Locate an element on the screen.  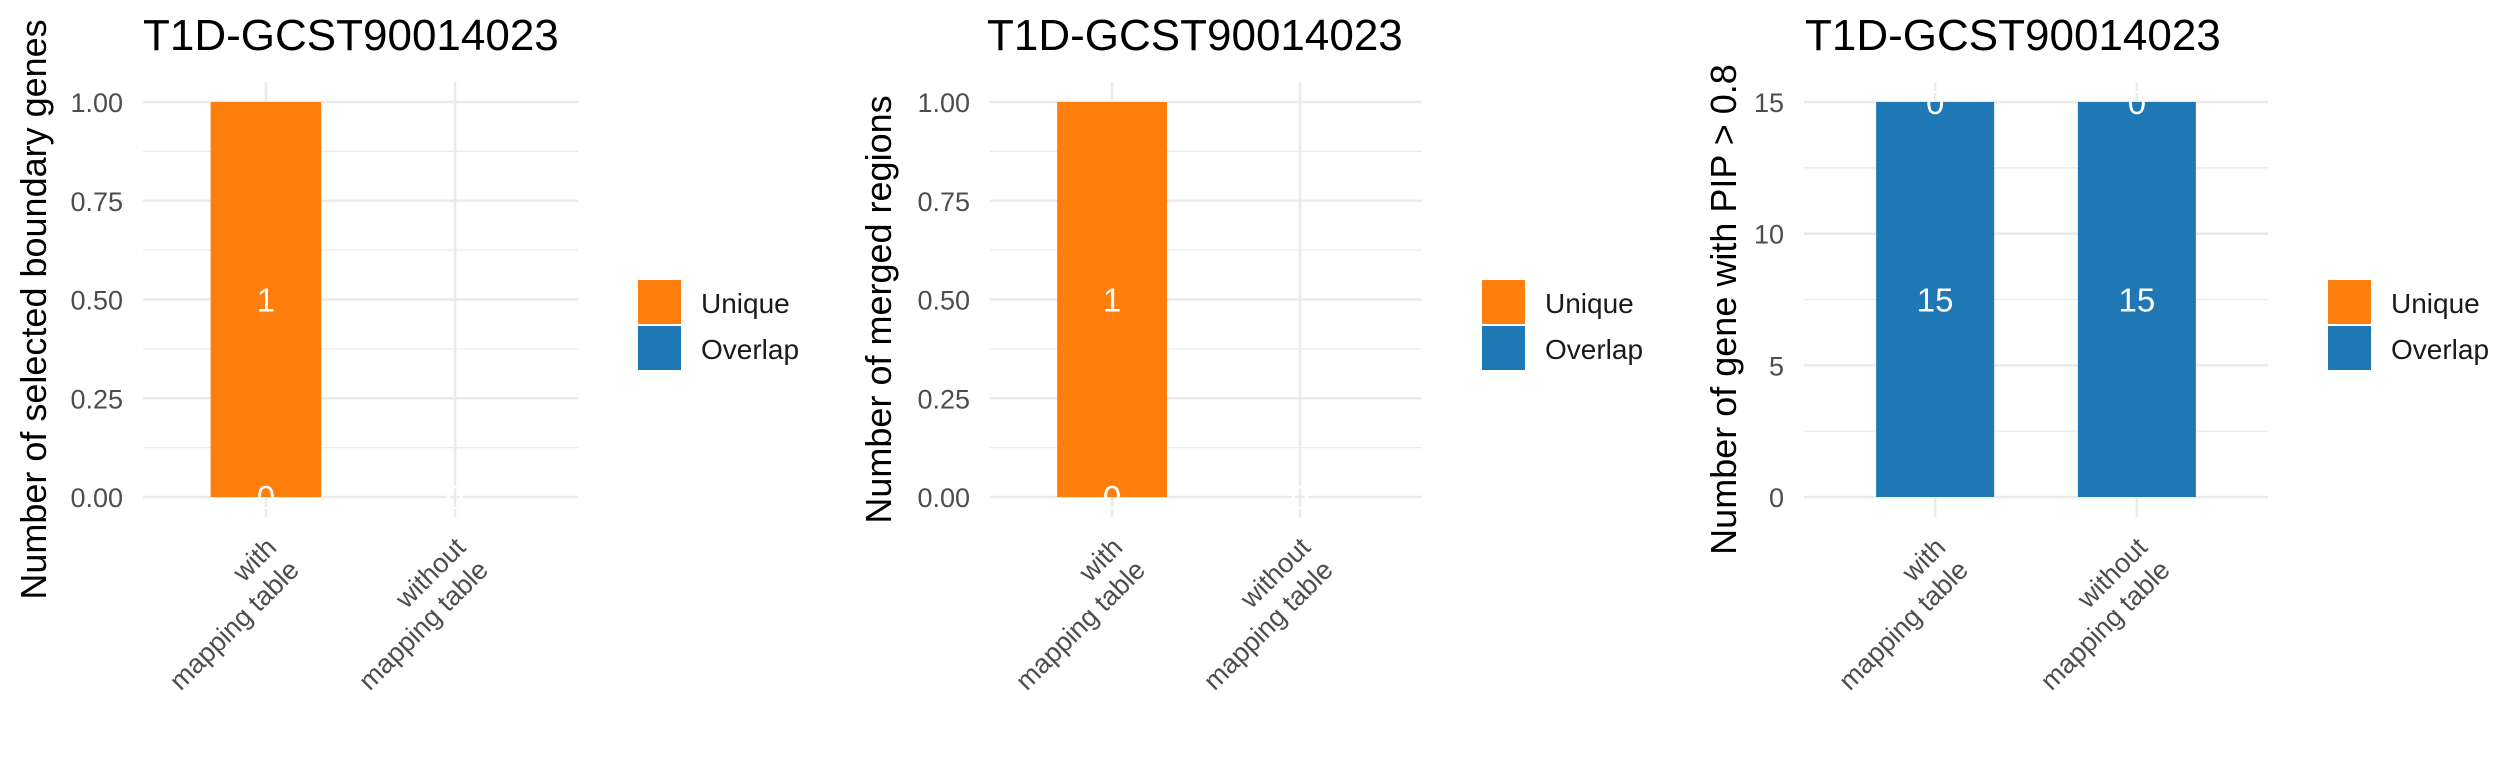
y-axis-label: Number of merged regions is located at coordinates (878, 309).